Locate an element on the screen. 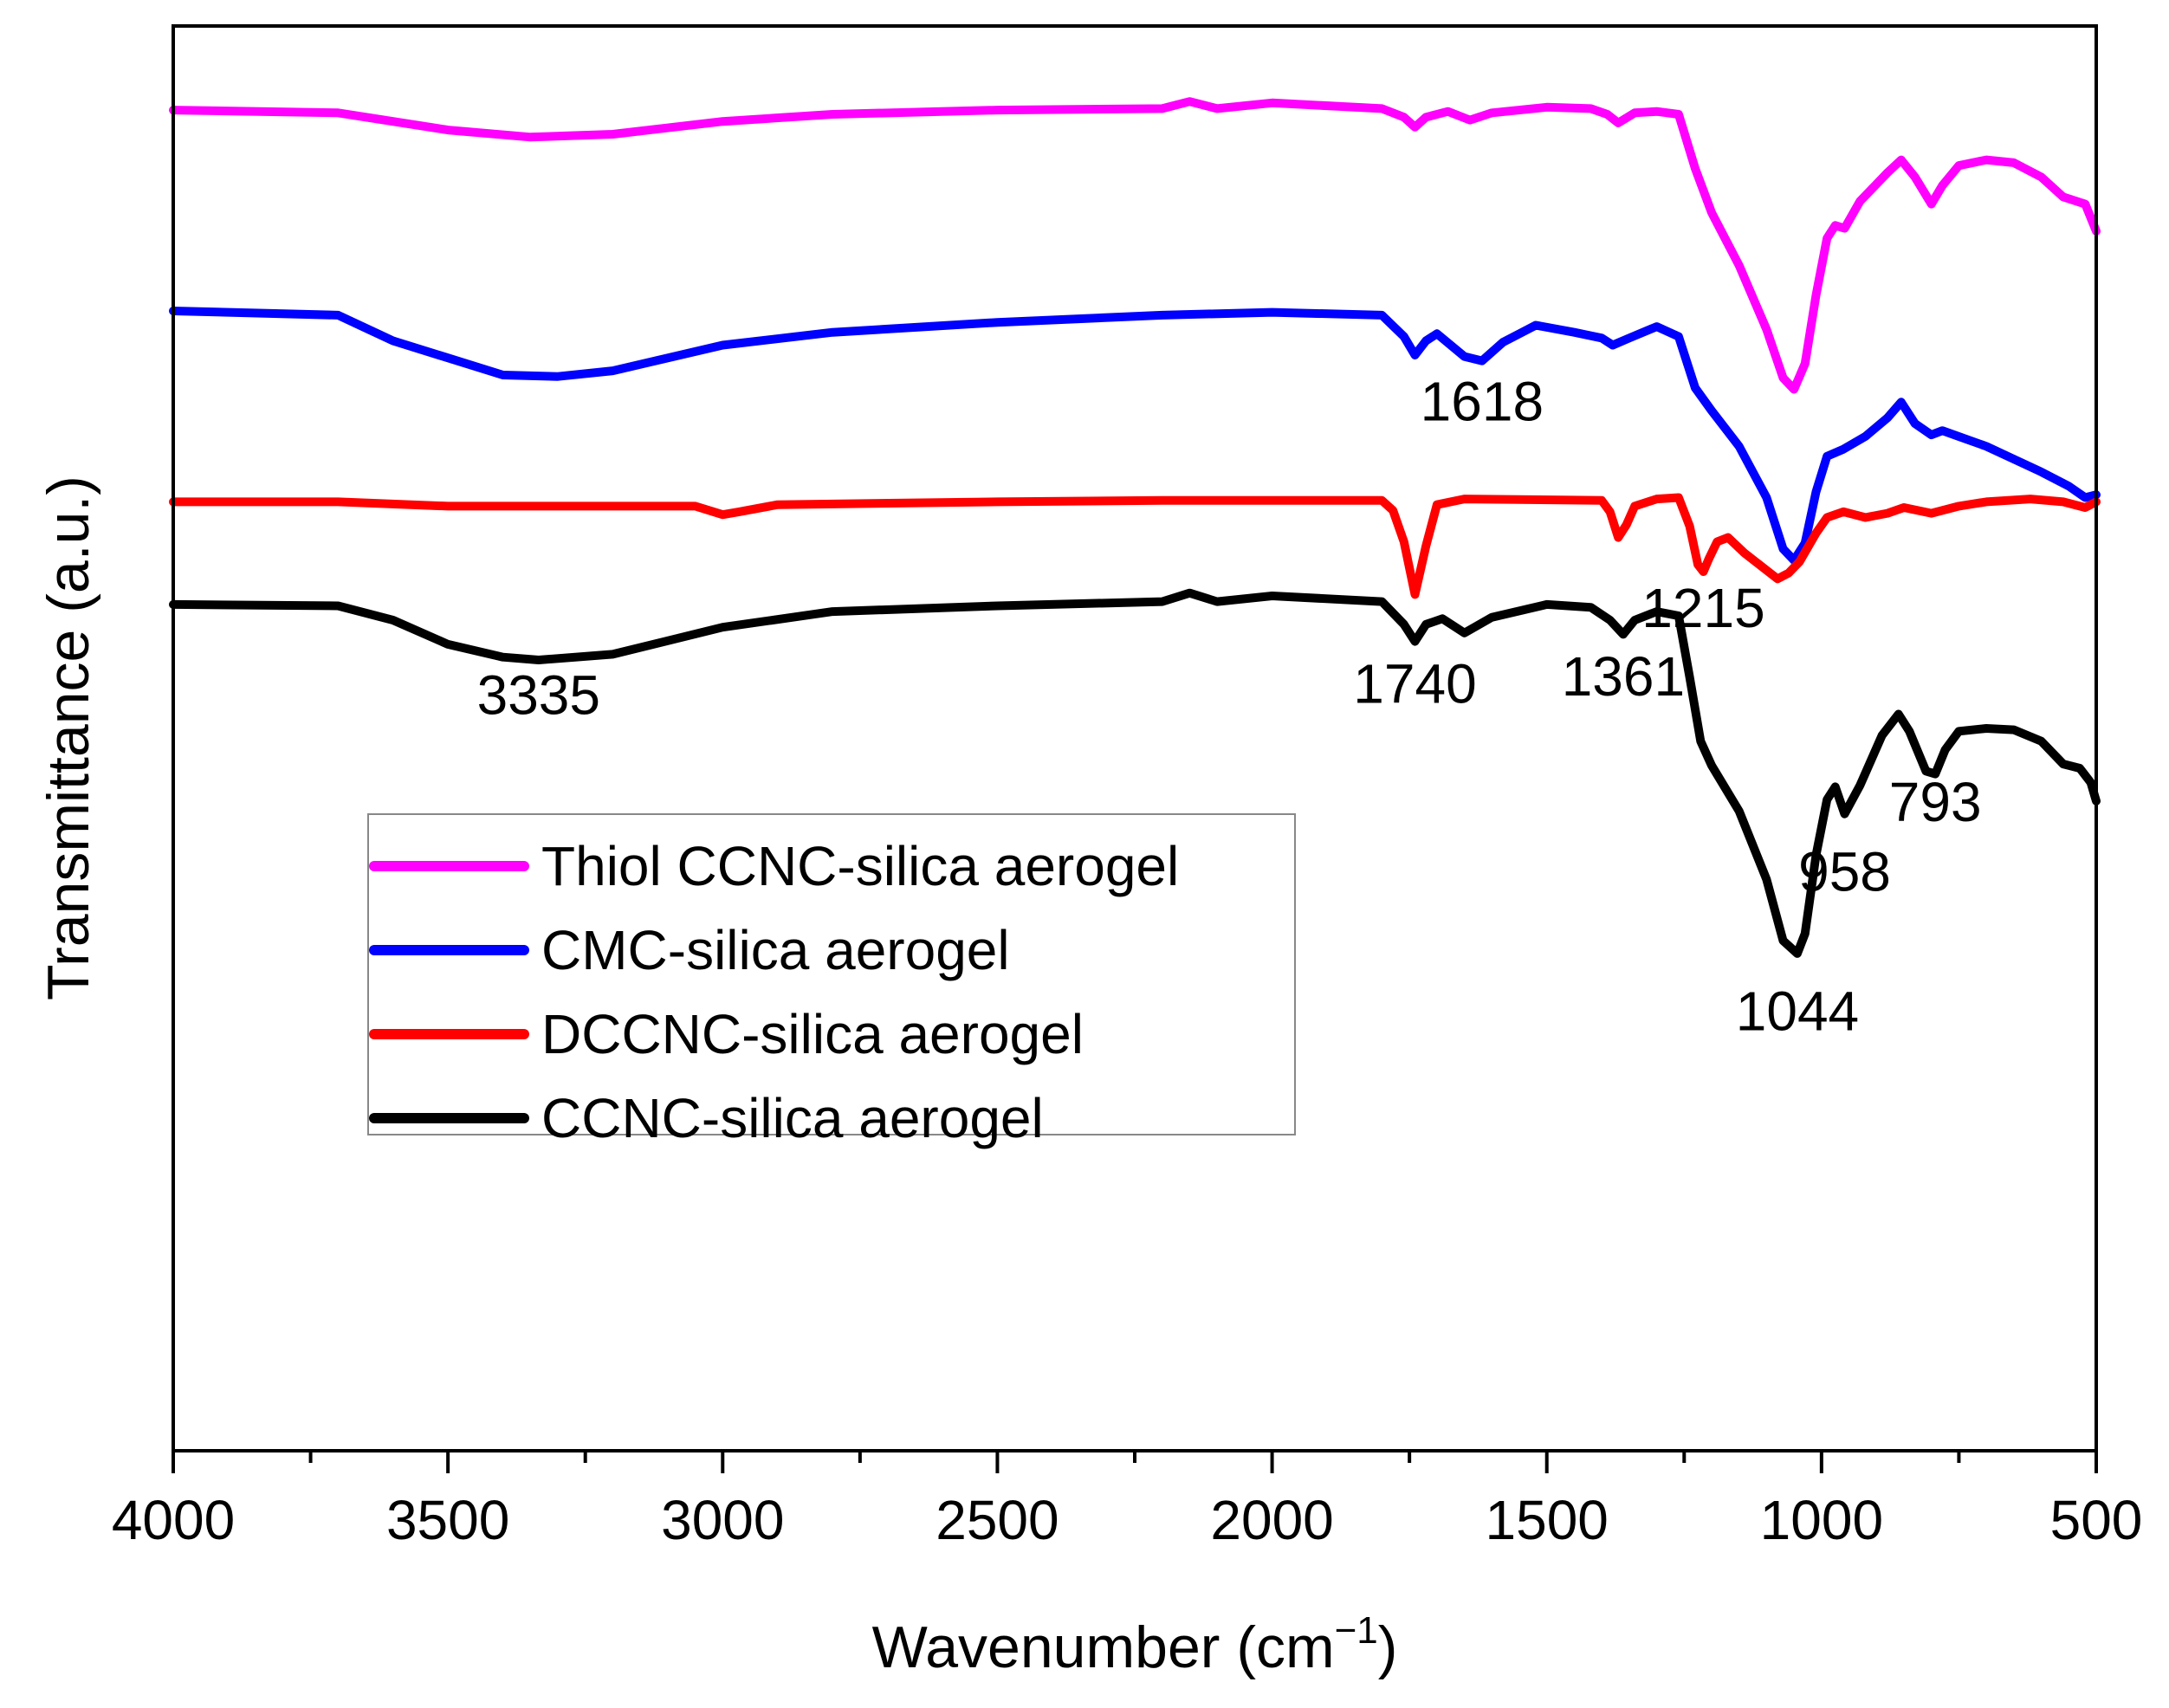 This screenshot has width=2169, height=1708. legend-label-2: CMC-silica aerogel is located at coordinates (775, 950).